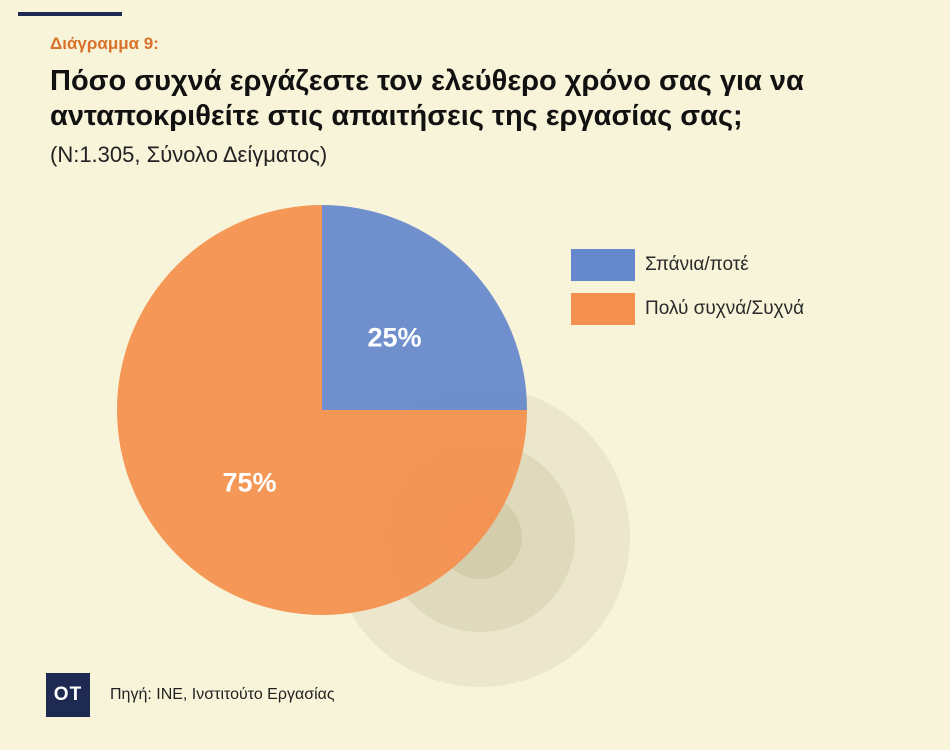  I want to click on slice-value-label-1: 25%, so click(394, 338).